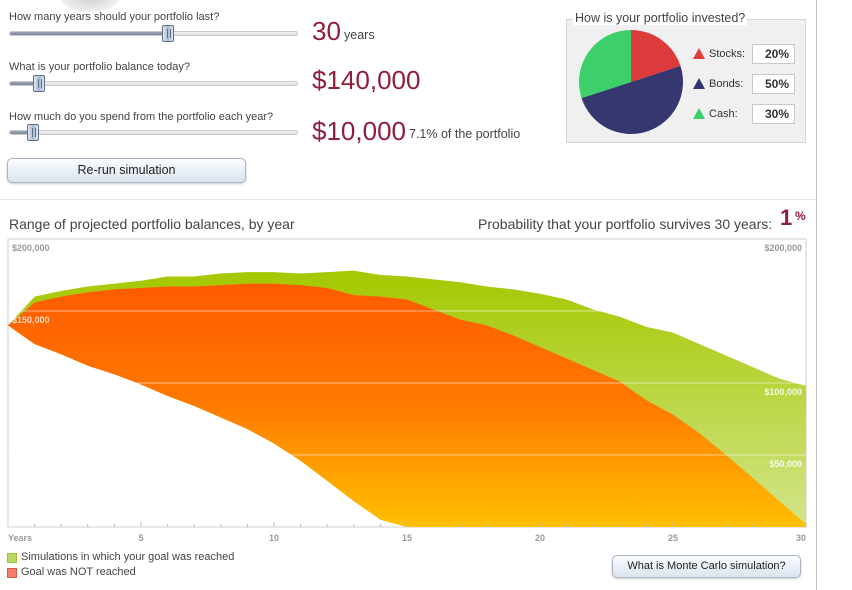 This screenshot has width=852, height=590. I want to click on stocks-triangle-icon, so click(699, 53).